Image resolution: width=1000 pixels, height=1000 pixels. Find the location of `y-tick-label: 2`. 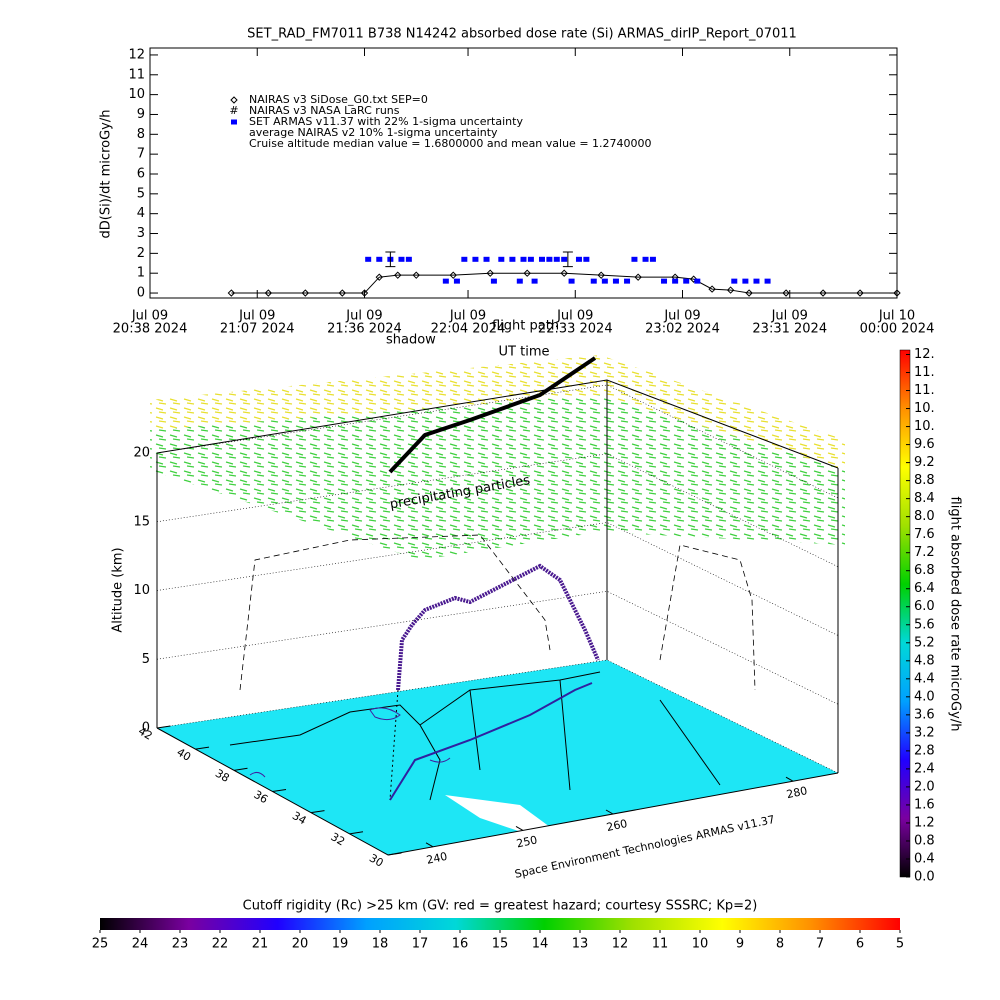

y-tick-label: 2 is located at coordinates (141, 253).